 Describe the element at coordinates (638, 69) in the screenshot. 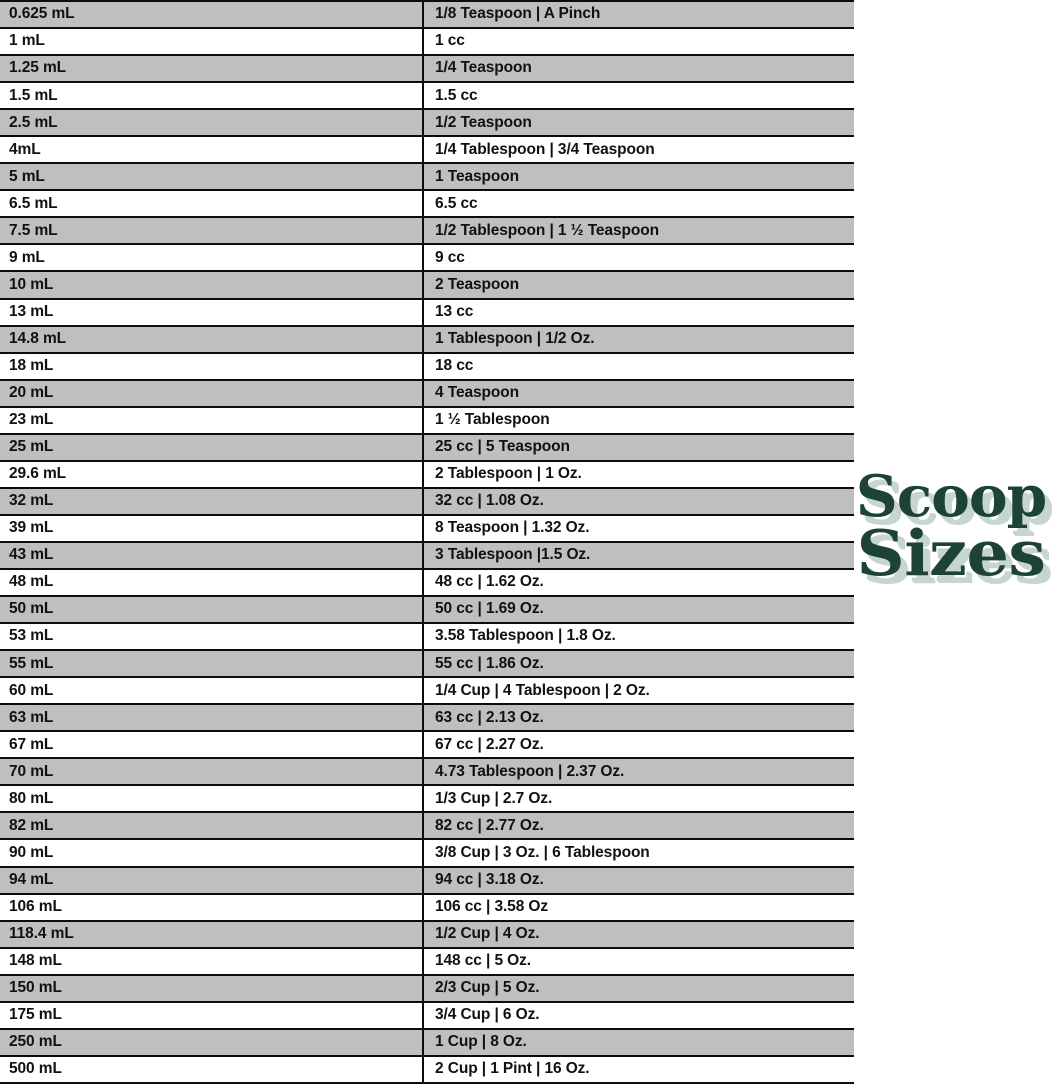

I see `cell-equivalent: 1/4 Teaspoon` at that location.